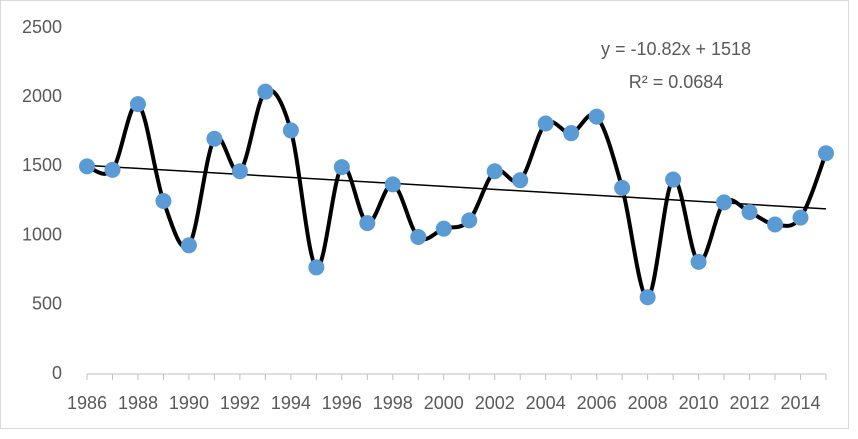 The height and width of the screenshot is (439, 858). I want to click on y-tick-label: 2500, so click(42, 27).